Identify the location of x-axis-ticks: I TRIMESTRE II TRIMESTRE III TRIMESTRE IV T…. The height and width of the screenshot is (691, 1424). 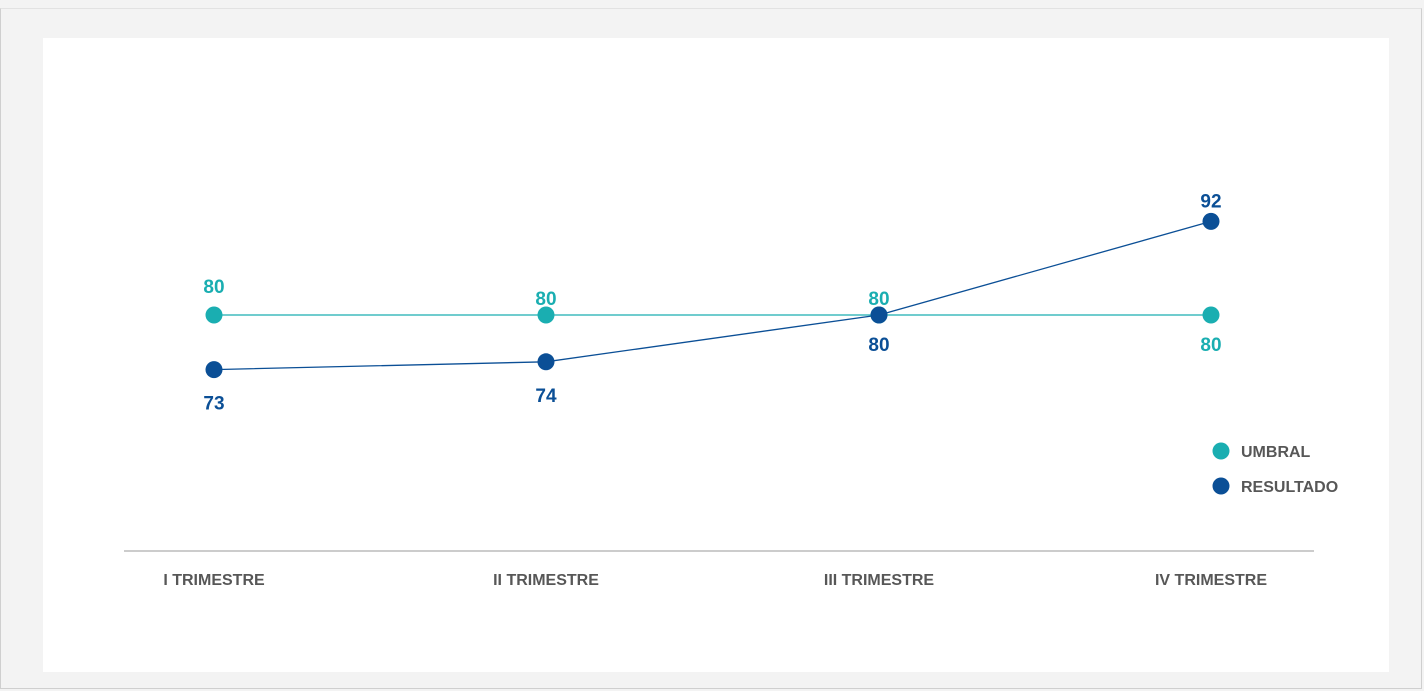
(715, 580).